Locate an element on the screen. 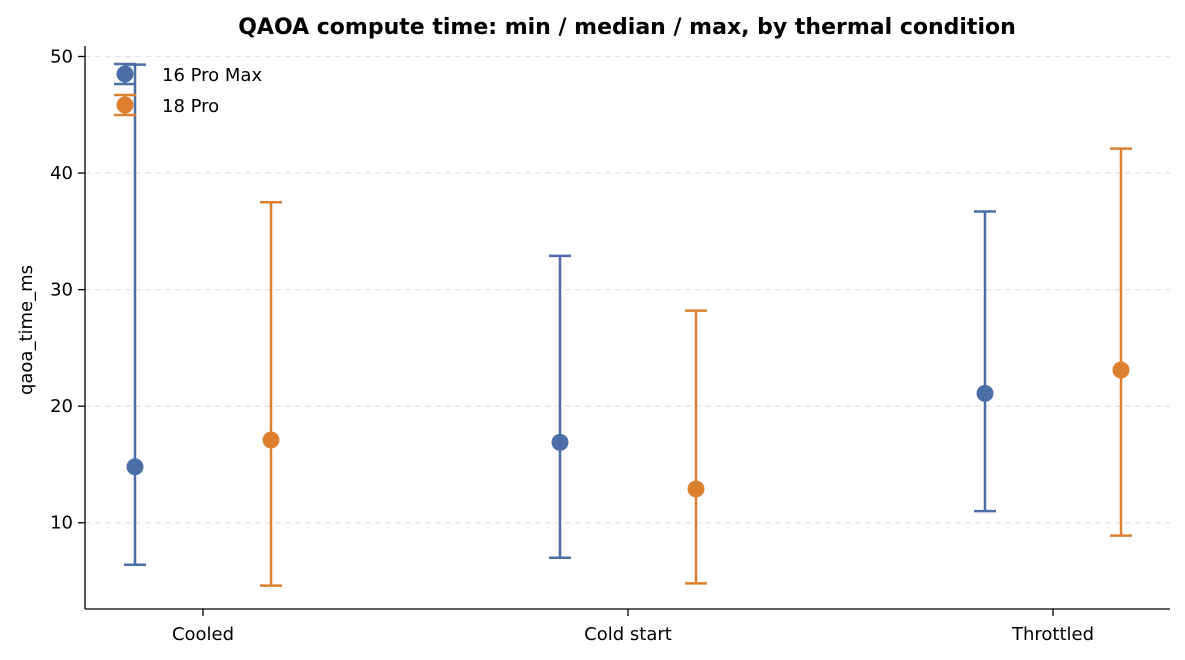 The image size is (1185, 660). y-ticks: 10 20 30 40 50 is located at coordinates (67, 290).